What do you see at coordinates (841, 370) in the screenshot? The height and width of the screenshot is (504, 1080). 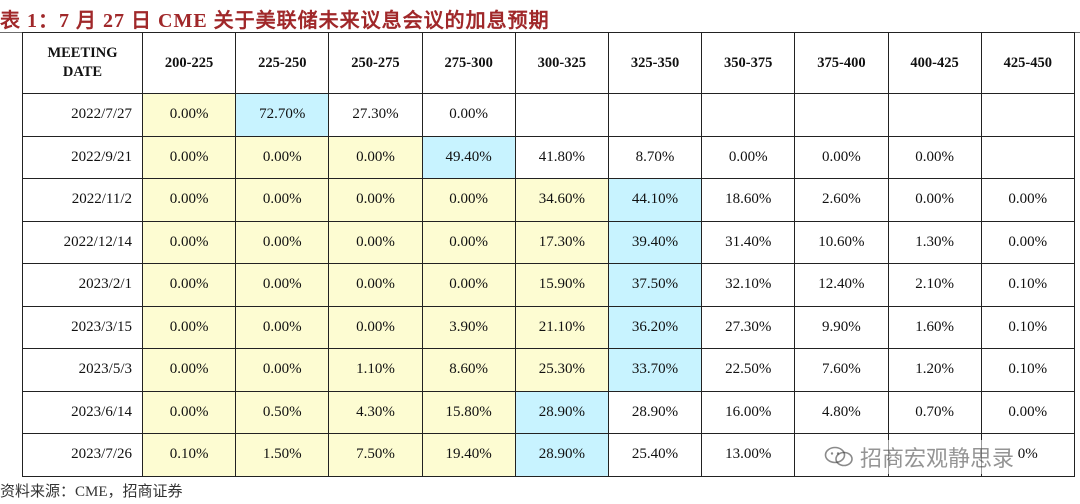 I see `probability-cell: 7.60%` at bounding box center [841, 370].